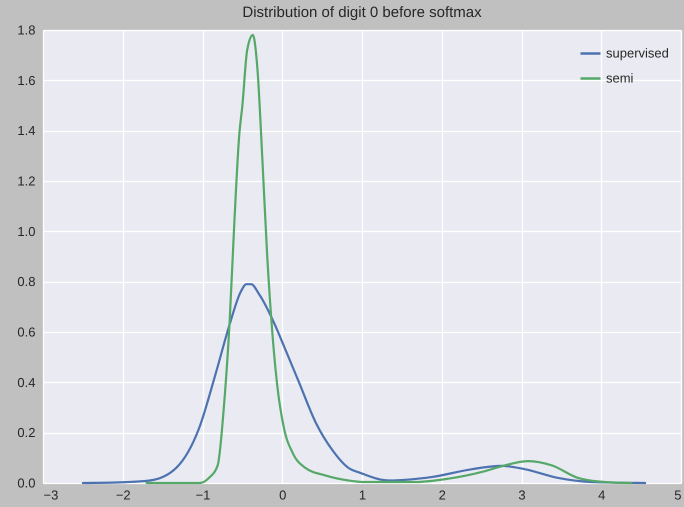  Describe the element at coordinates (637, 53) in the screenshot. I see `legend-label: supervised` at that location.